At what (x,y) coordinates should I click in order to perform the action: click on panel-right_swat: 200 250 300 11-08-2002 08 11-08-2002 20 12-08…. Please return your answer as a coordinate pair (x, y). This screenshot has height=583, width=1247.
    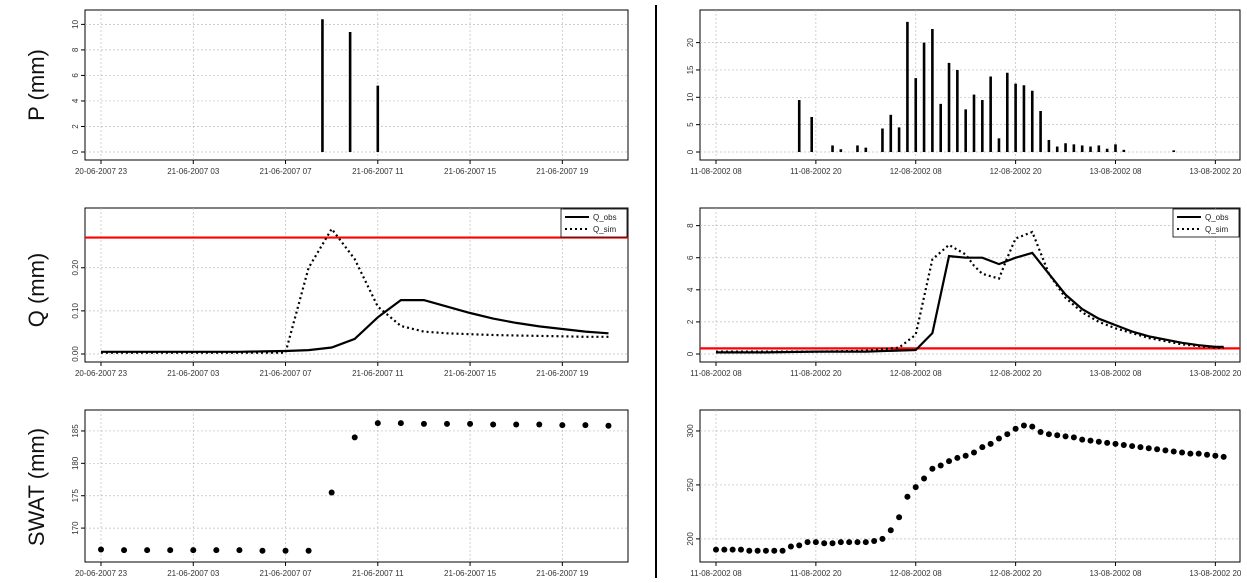
    Looking at the image, I should click on (964, 493).